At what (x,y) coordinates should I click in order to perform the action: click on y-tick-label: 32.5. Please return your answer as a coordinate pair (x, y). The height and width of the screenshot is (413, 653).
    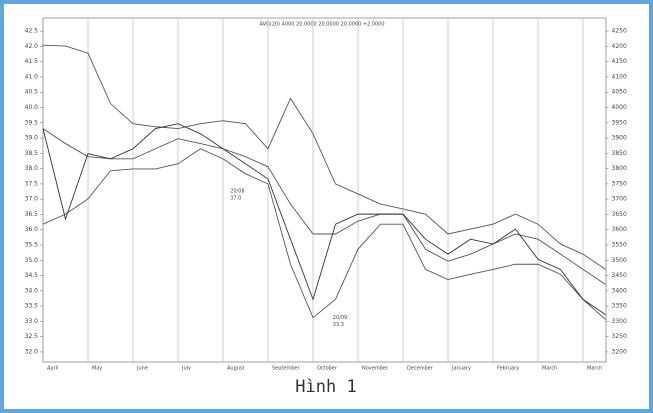
    Looking at the image, I should click on (32, 336).